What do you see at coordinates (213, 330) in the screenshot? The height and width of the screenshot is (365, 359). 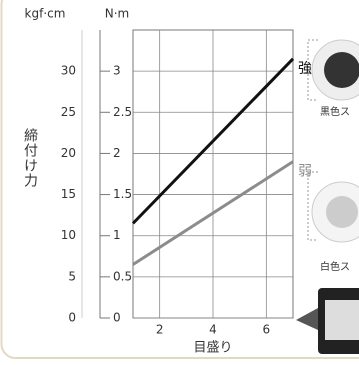 I see `x-tick-label: 4` at bounding box center [213, 330].